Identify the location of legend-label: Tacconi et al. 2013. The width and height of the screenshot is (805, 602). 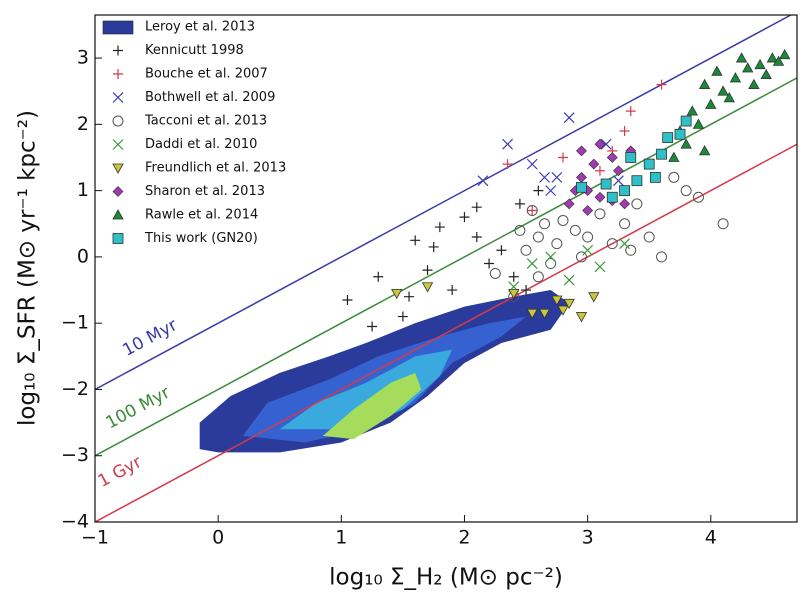
(205, 121).